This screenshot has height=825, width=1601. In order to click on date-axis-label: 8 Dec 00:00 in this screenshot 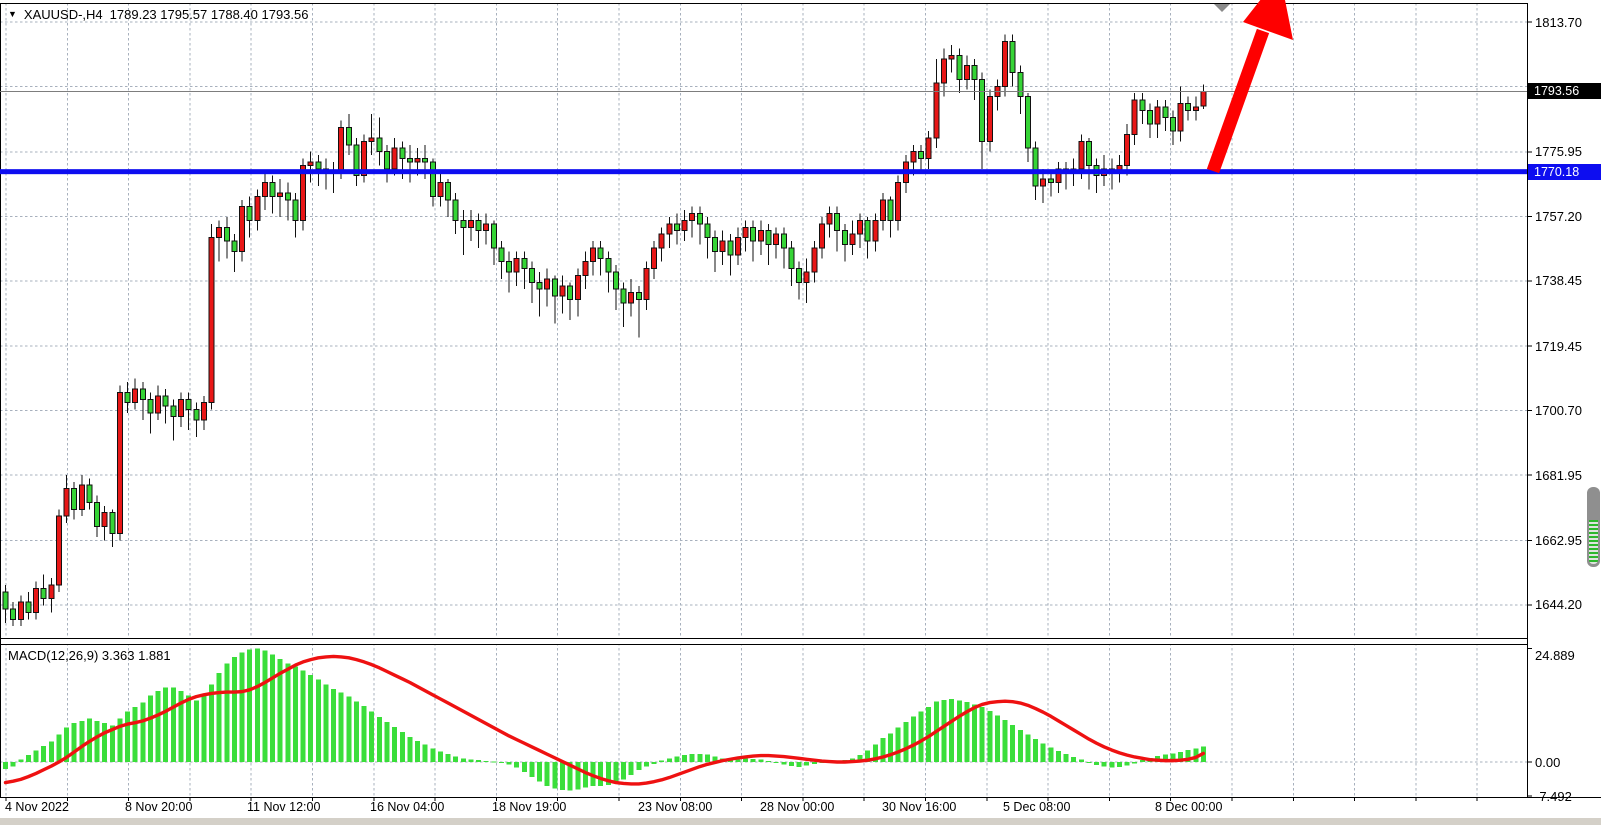, I will do `click(1189, 807)`.